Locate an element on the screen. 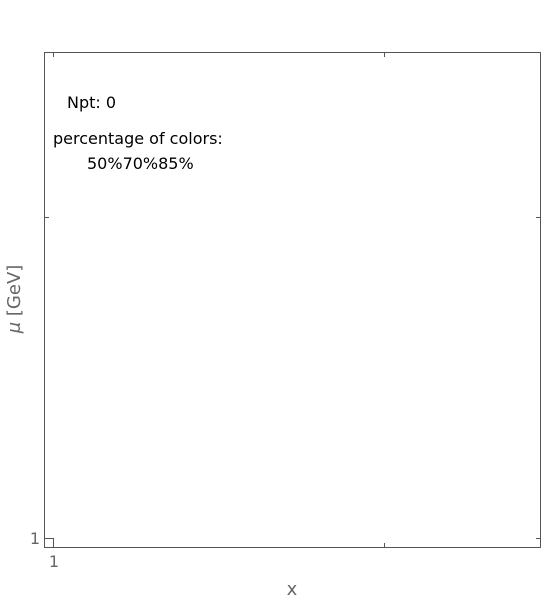 The height and width of the screenshot is (600, 544). percentage-list: 50%70%85% is located at coordinates (140, 163).